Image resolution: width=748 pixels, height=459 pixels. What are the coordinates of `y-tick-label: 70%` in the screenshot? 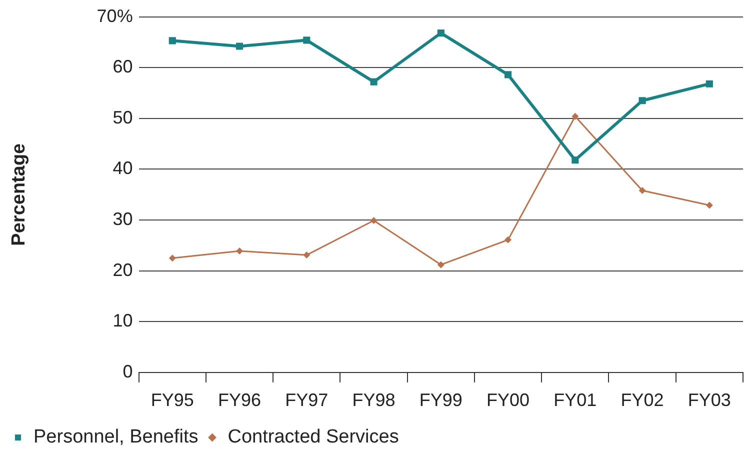 It's located at (114, 16).